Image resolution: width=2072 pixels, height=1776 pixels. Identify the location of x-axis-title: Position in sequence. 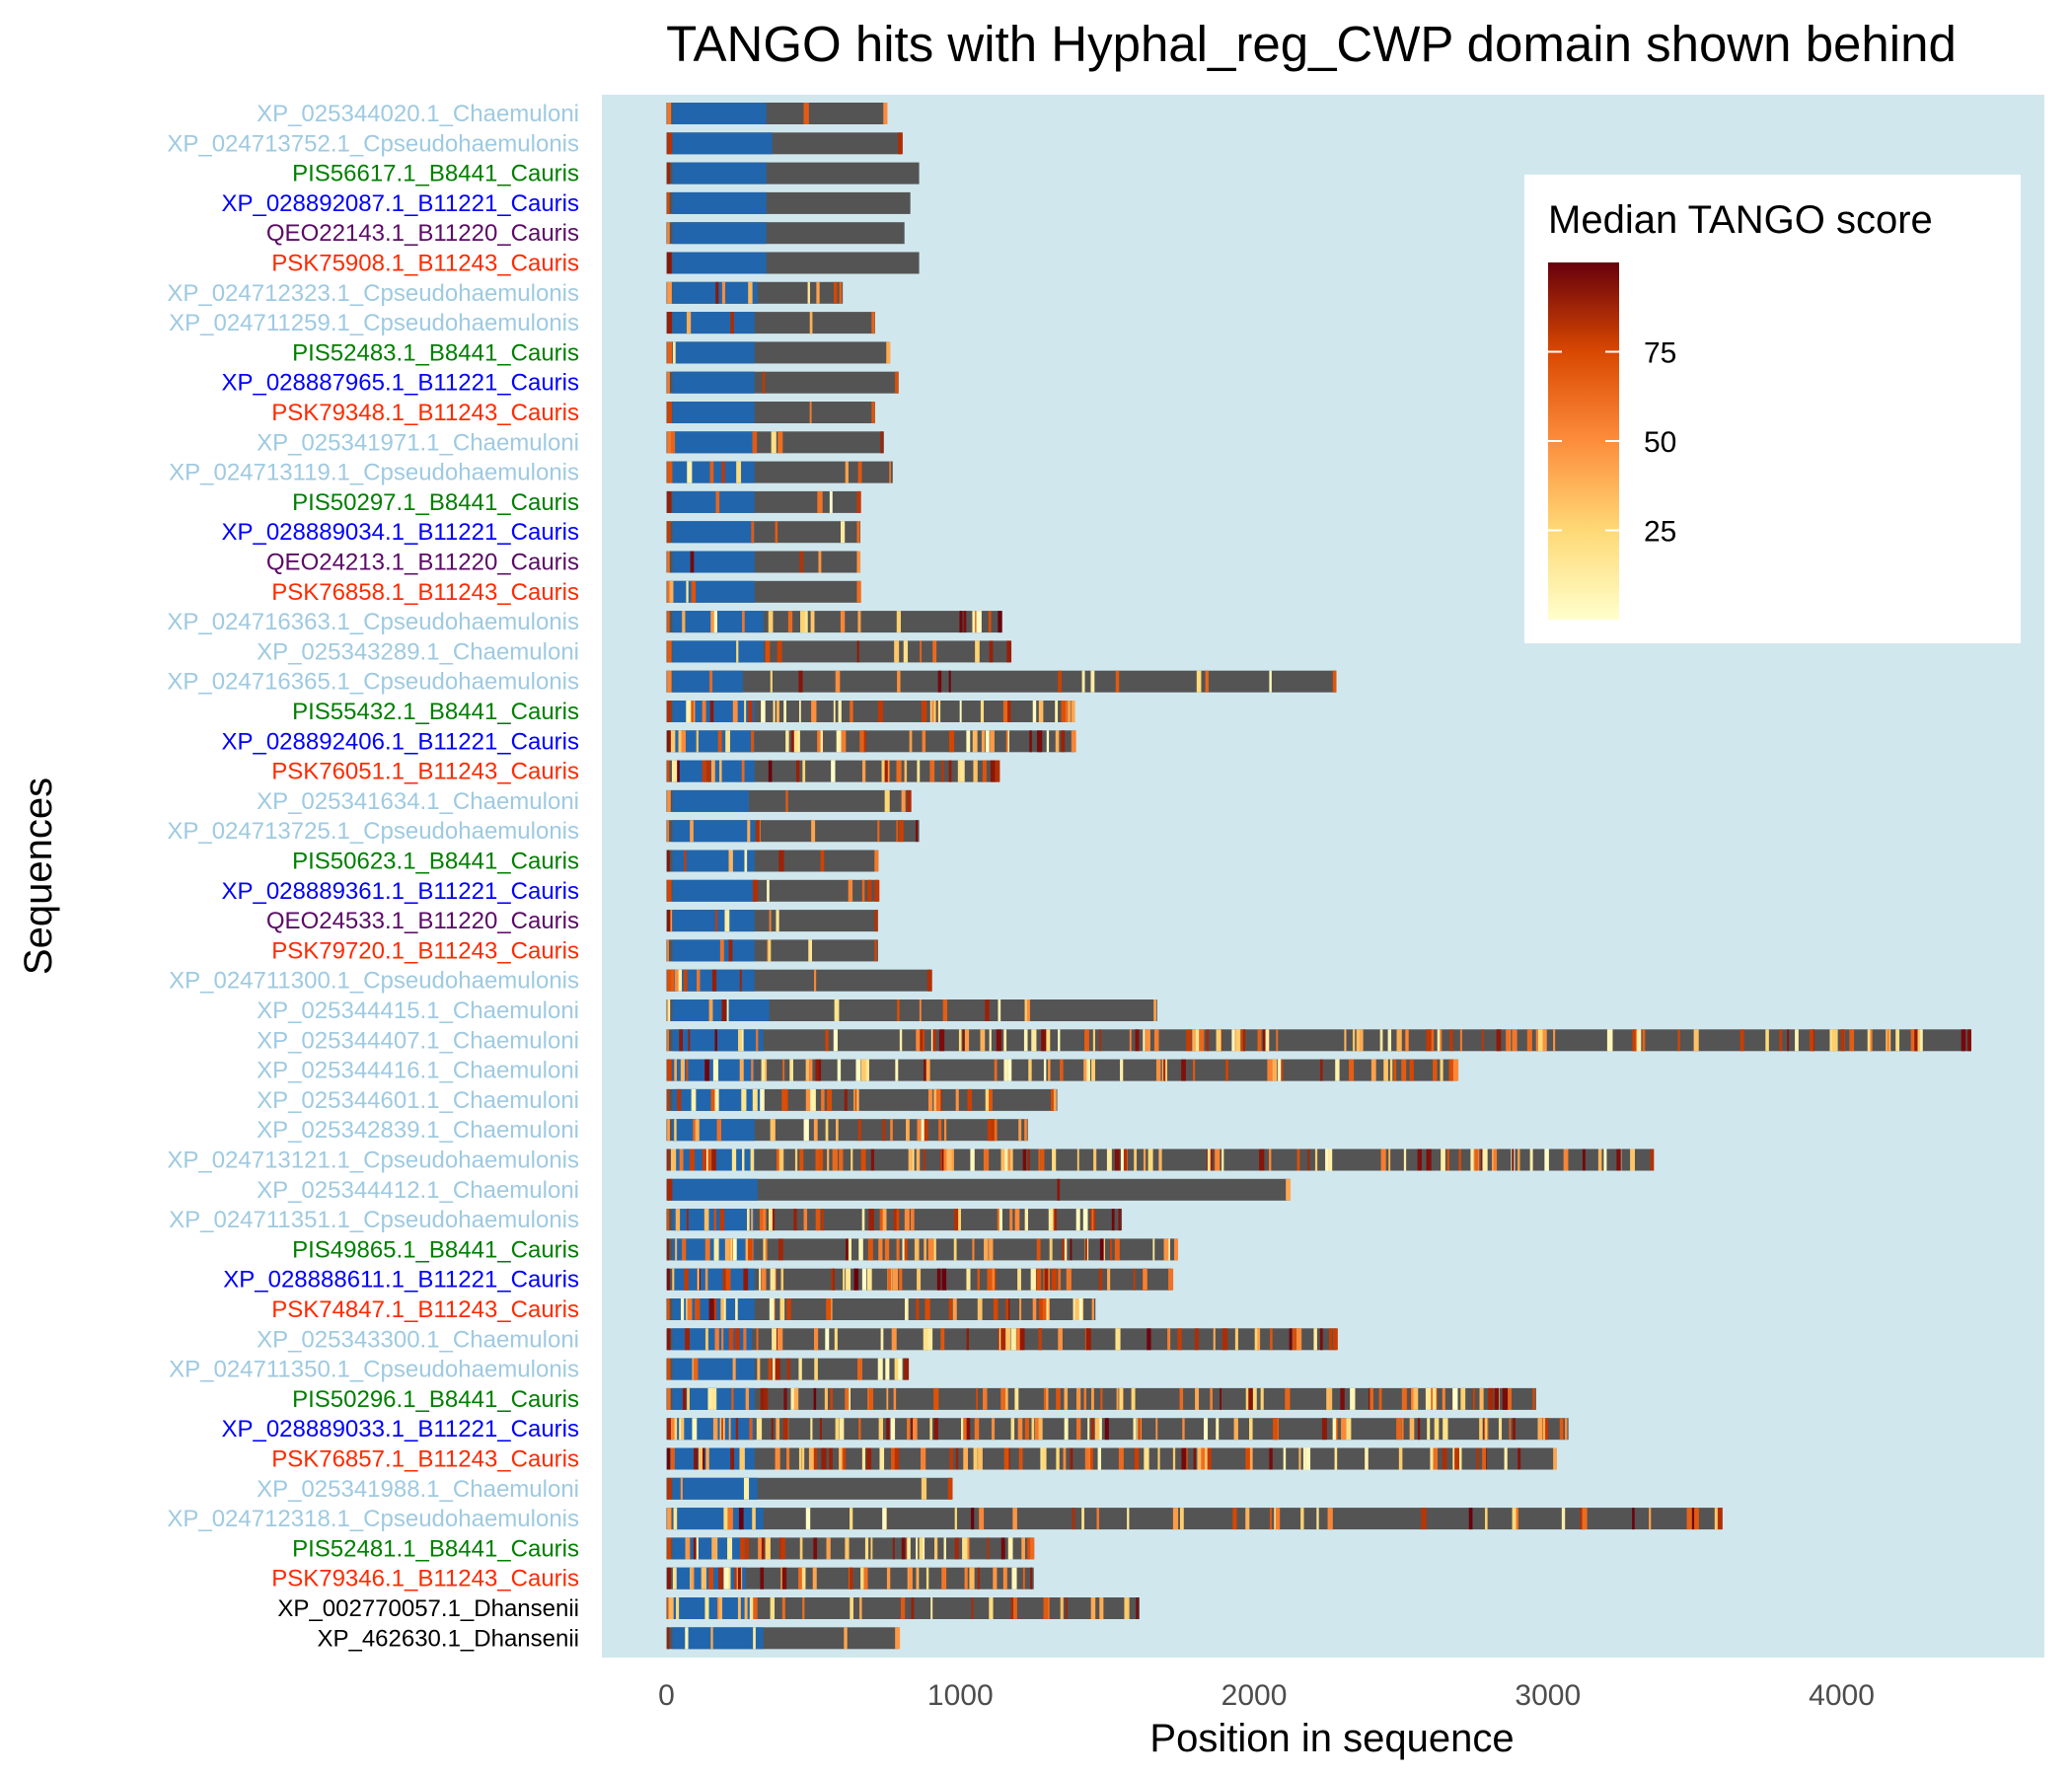
(1332, 1739).